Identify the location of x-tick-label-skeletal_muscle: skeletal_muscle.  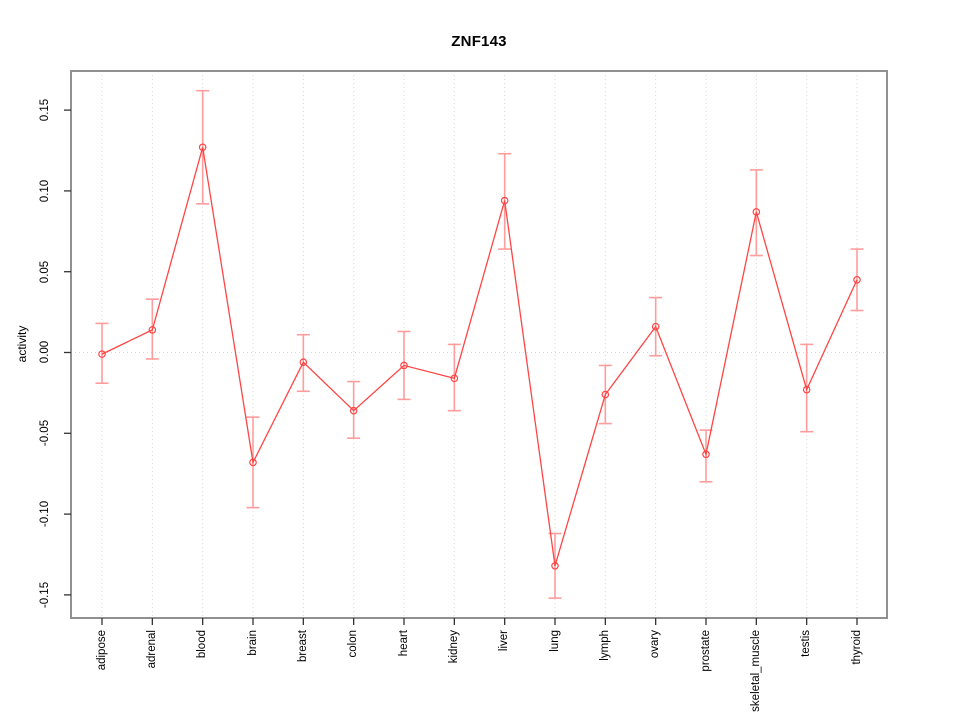
(755, 671).